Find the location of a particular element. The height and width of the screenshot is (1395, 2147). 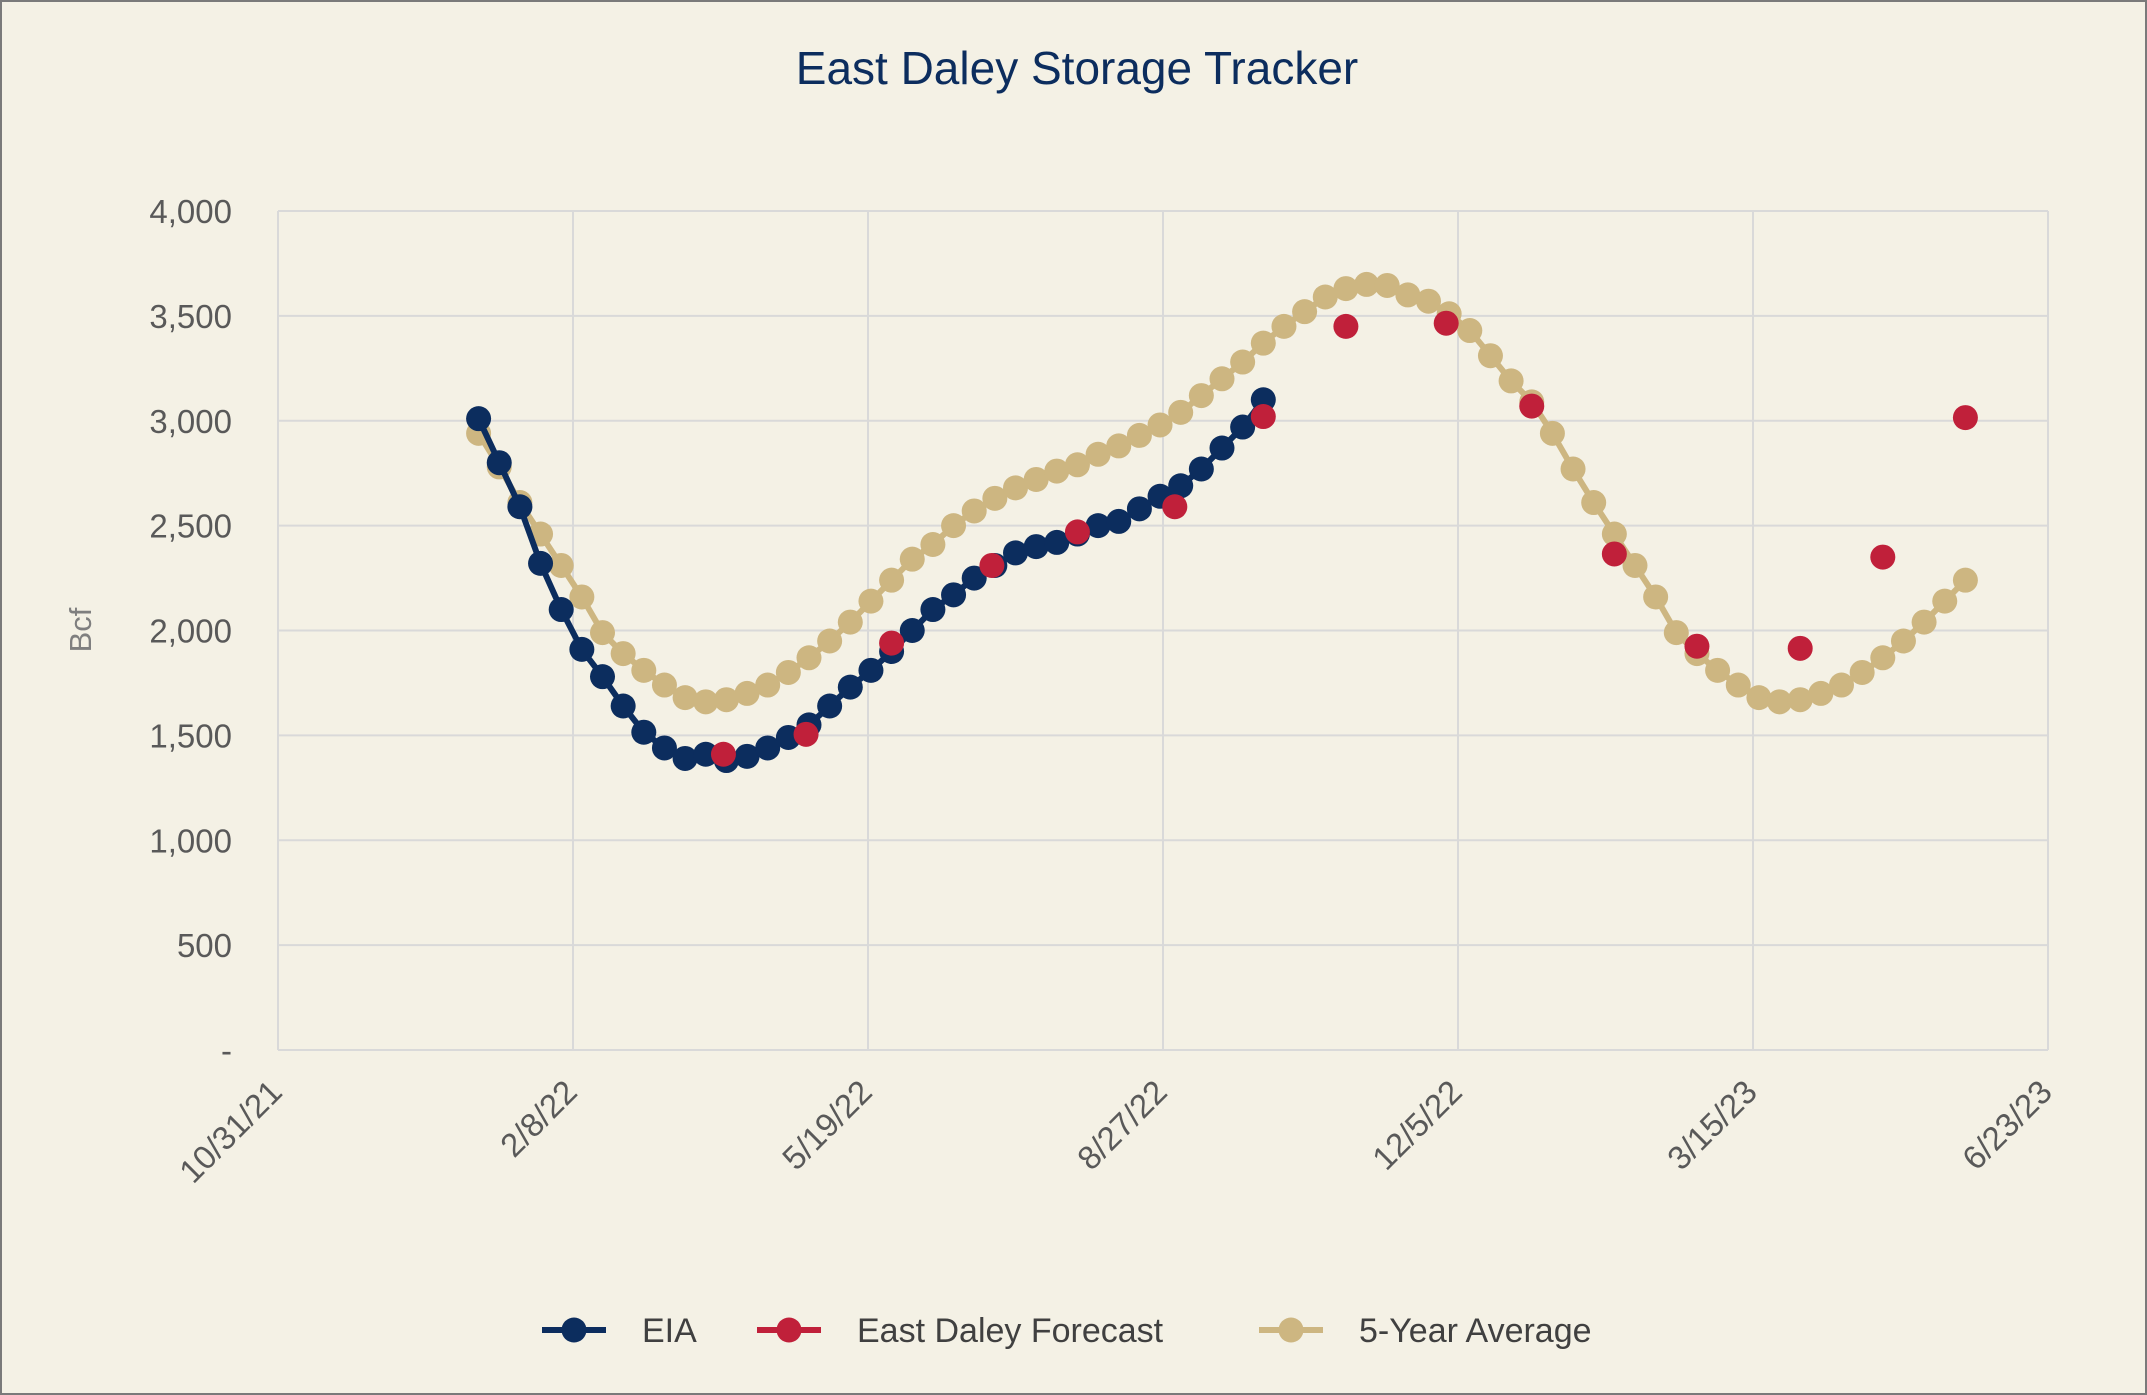

x-tick-label: 8/27/22 is located at coordinates (1122, 1125).